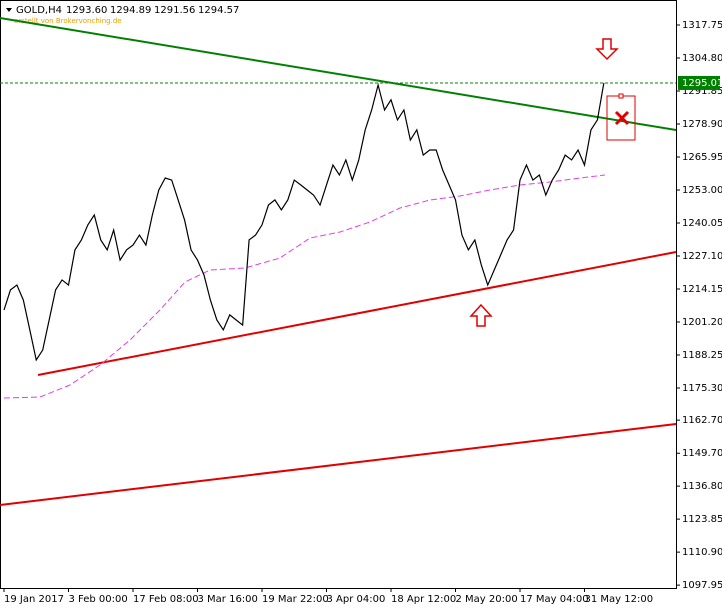 Image resolution: width=722 pixels, height=609 pixels. What do you see at coordinates (702, 388) in the screenshot?
I see `y-tick-label: 1175.30` at bounding box center [702, 388].